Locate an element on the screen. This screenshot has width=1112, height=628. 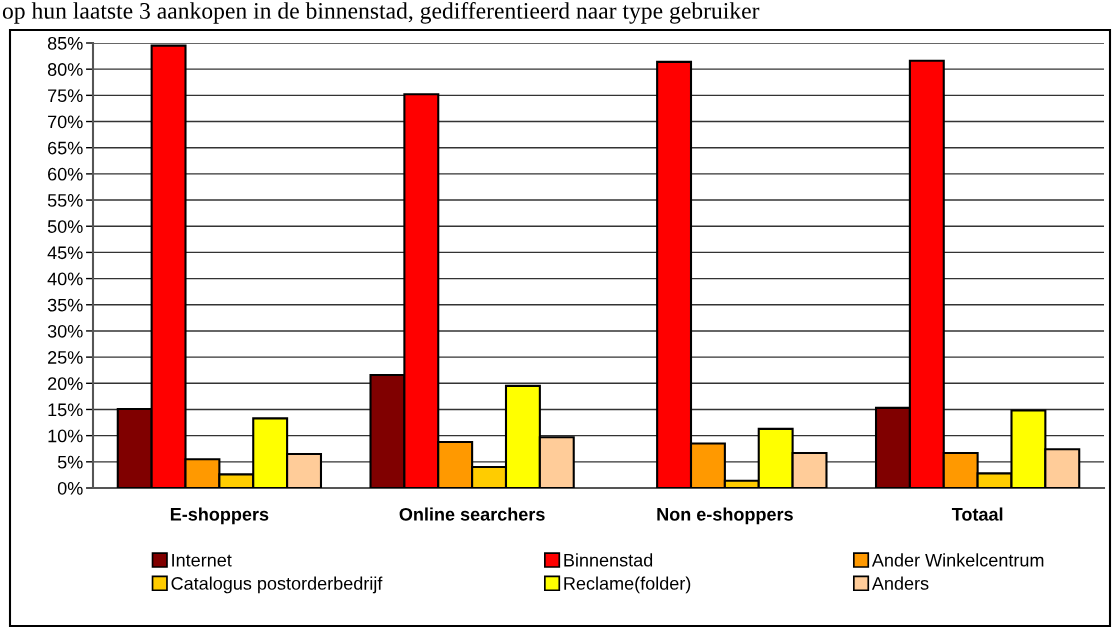
legend-label: Internet is located at coordinates (202, 560).